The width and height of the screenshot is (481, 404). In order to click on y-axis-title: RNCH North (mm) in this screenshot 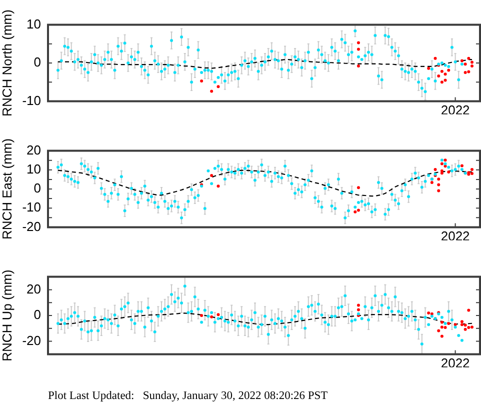, I will do `click(7, 63)`.